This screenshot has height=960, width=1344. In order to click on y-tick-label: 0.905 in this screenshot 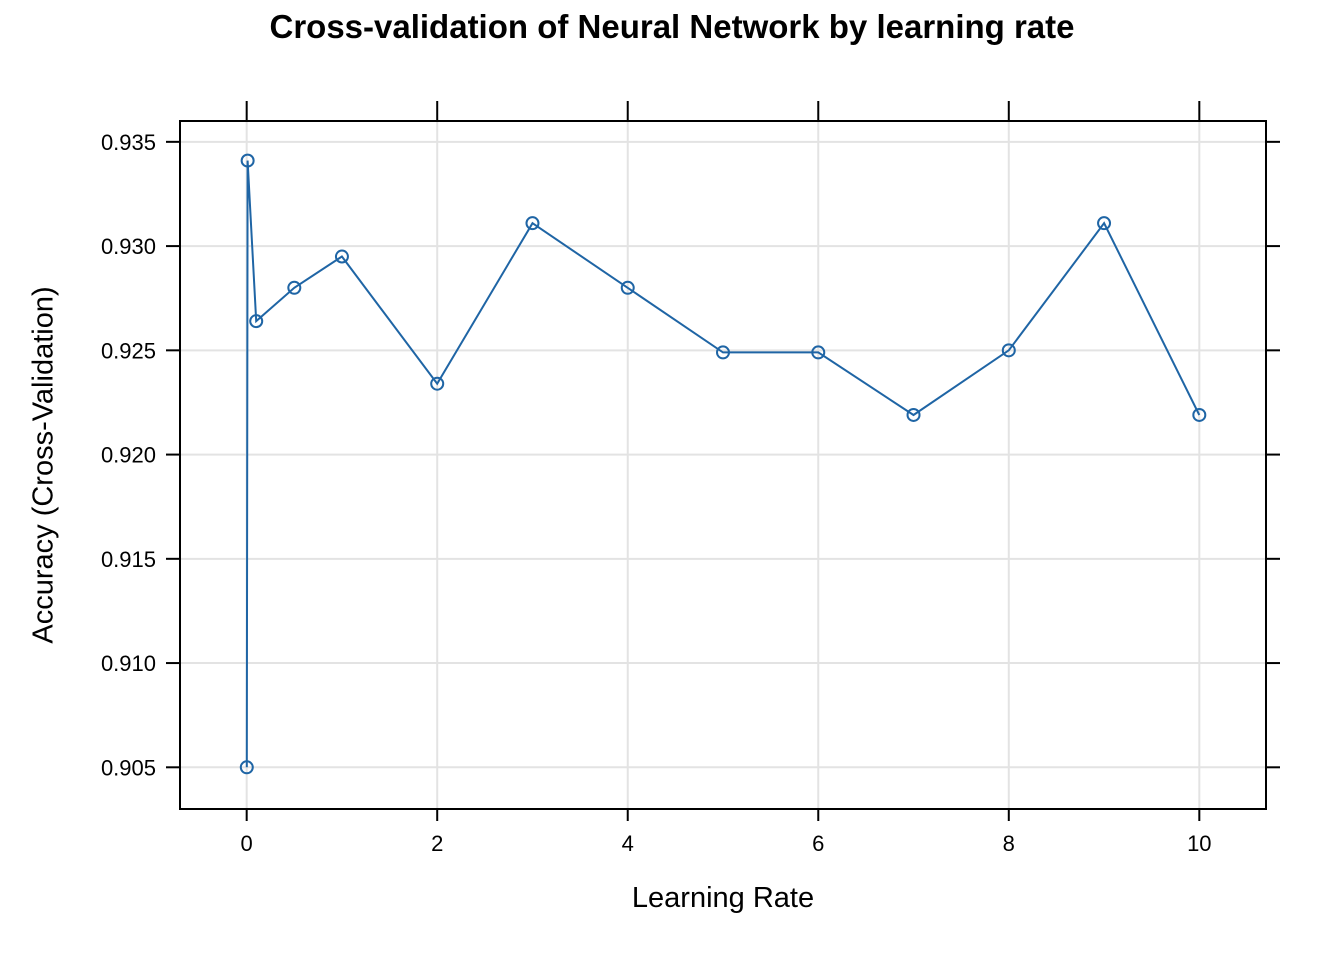, I will do `click(128, 767)`.